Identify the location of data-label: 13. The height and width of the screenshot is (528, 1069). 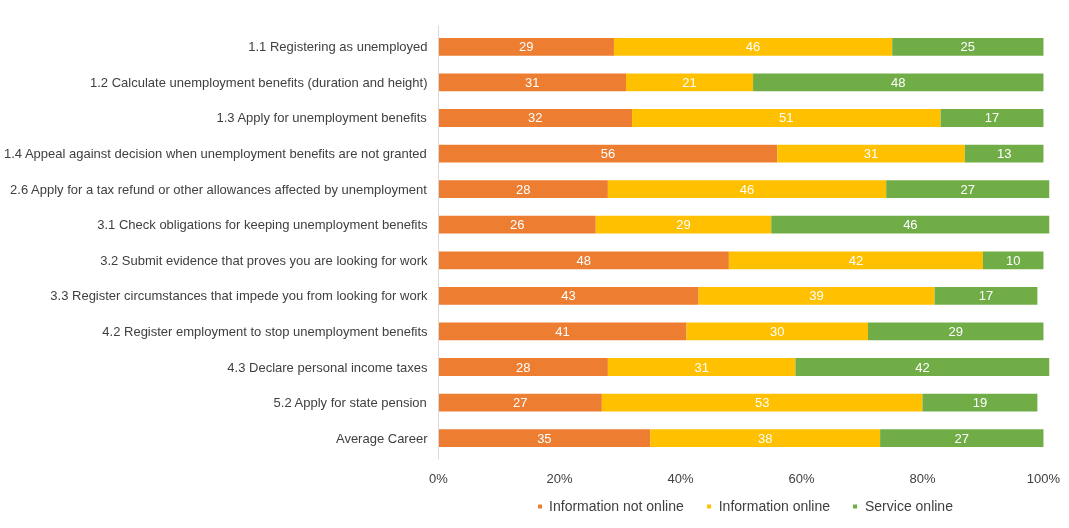
(1004, 154).